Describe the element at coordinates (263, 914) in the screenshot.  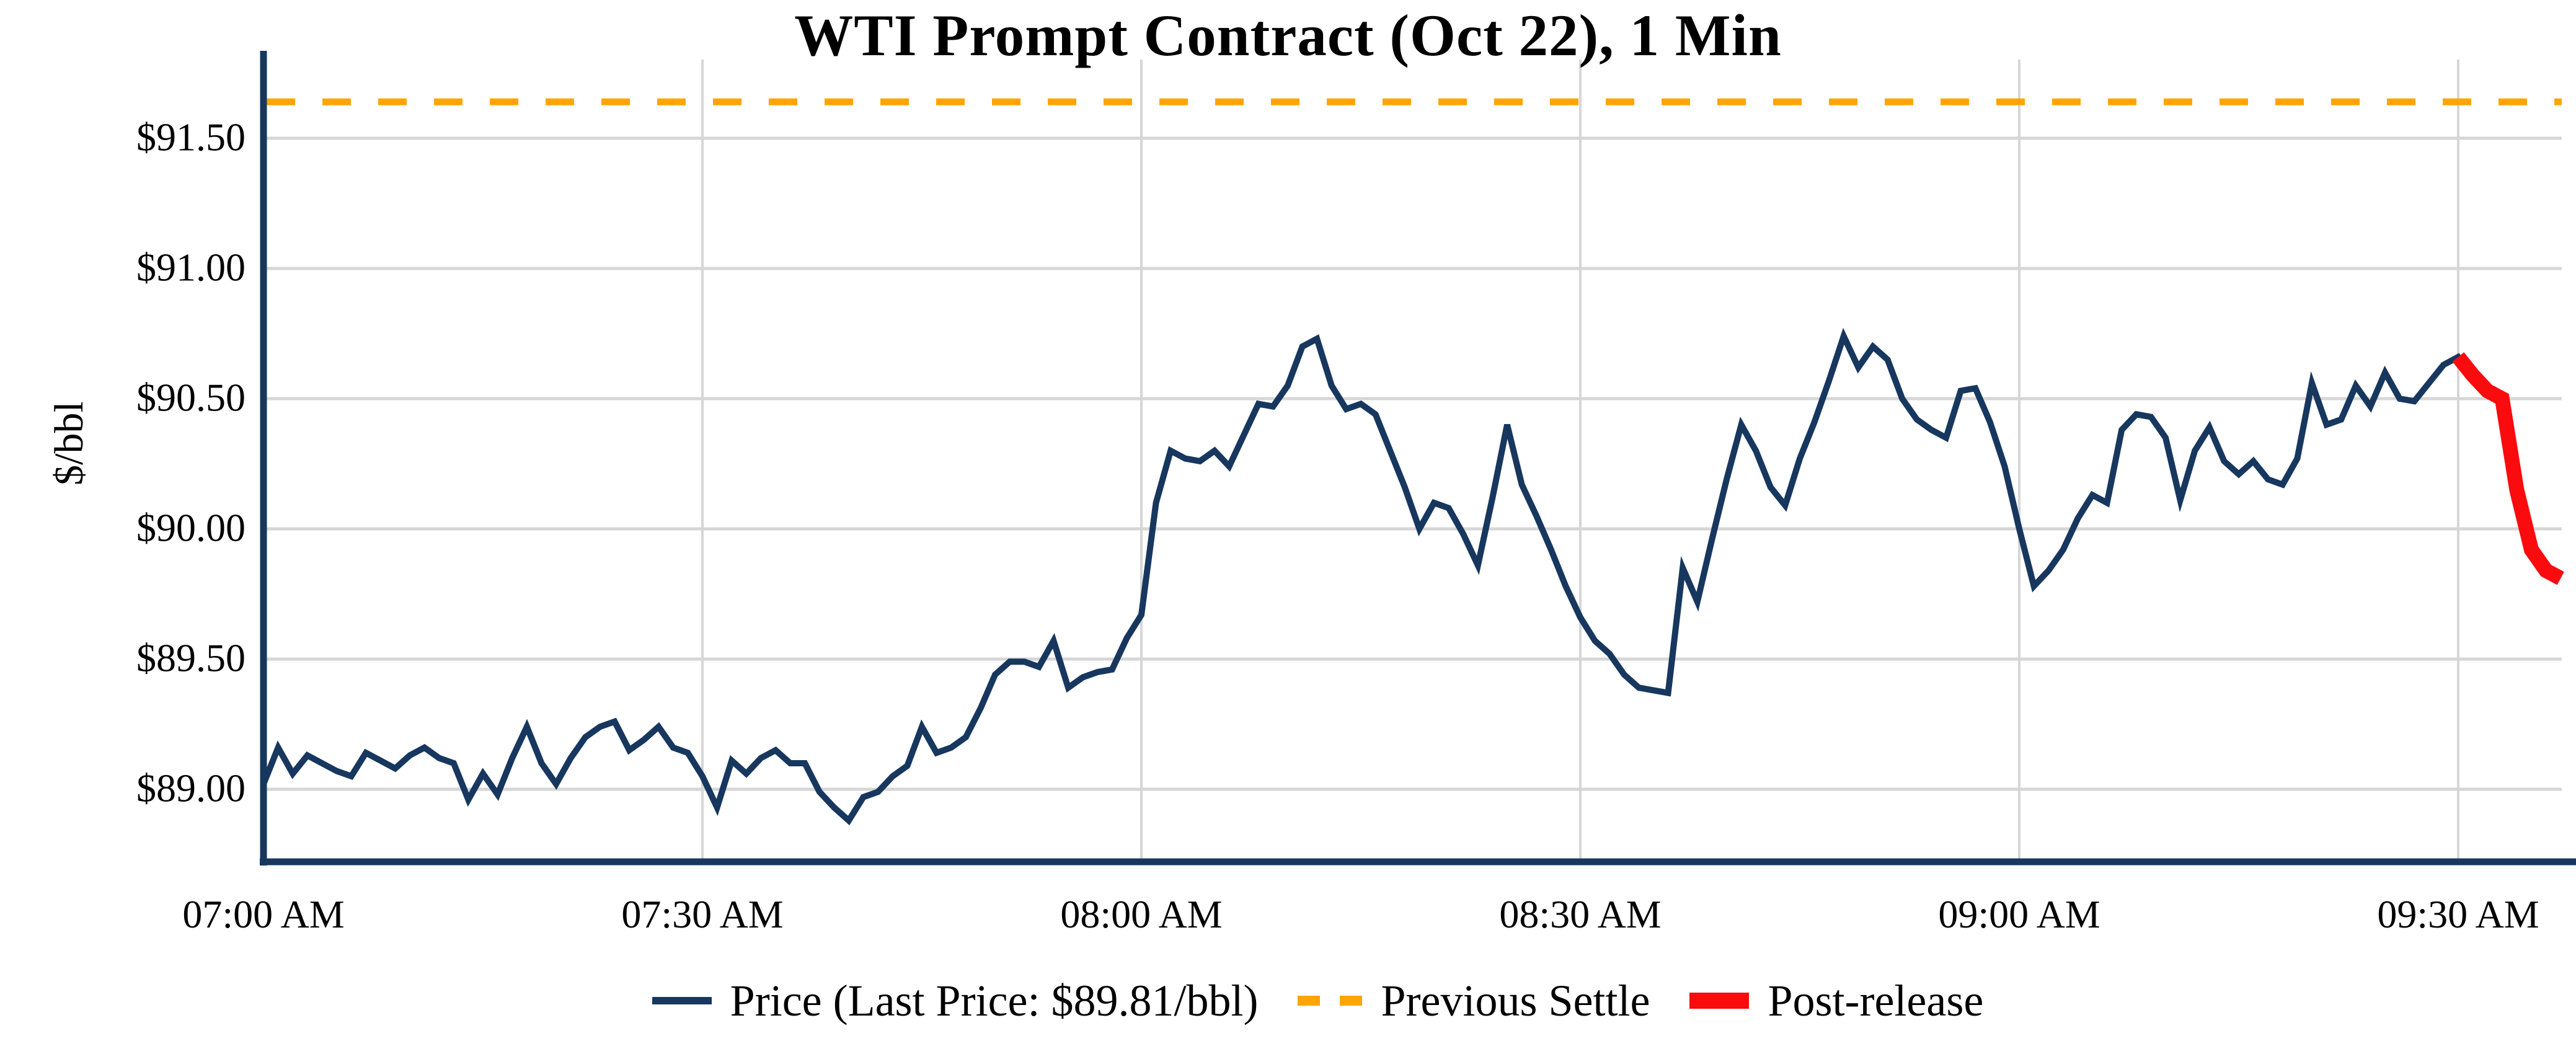
I see `x-tick-0700: 07:00 AM` at that location.